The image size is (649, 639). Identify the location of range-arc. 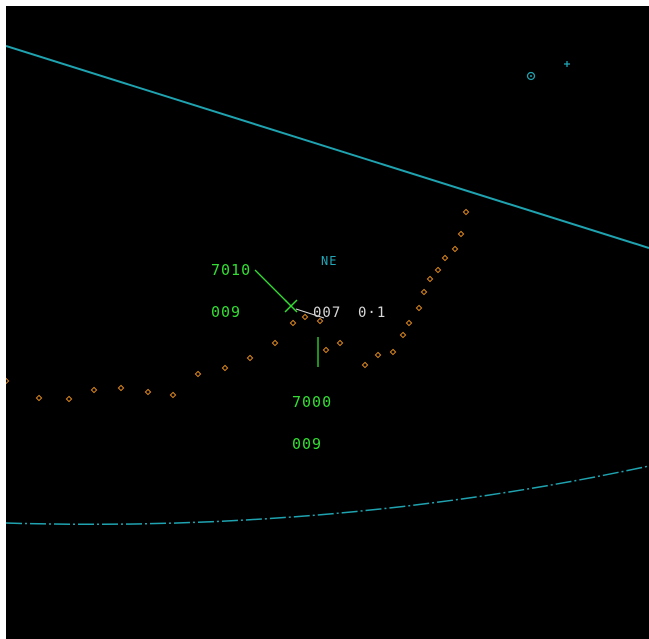
(327, 495).